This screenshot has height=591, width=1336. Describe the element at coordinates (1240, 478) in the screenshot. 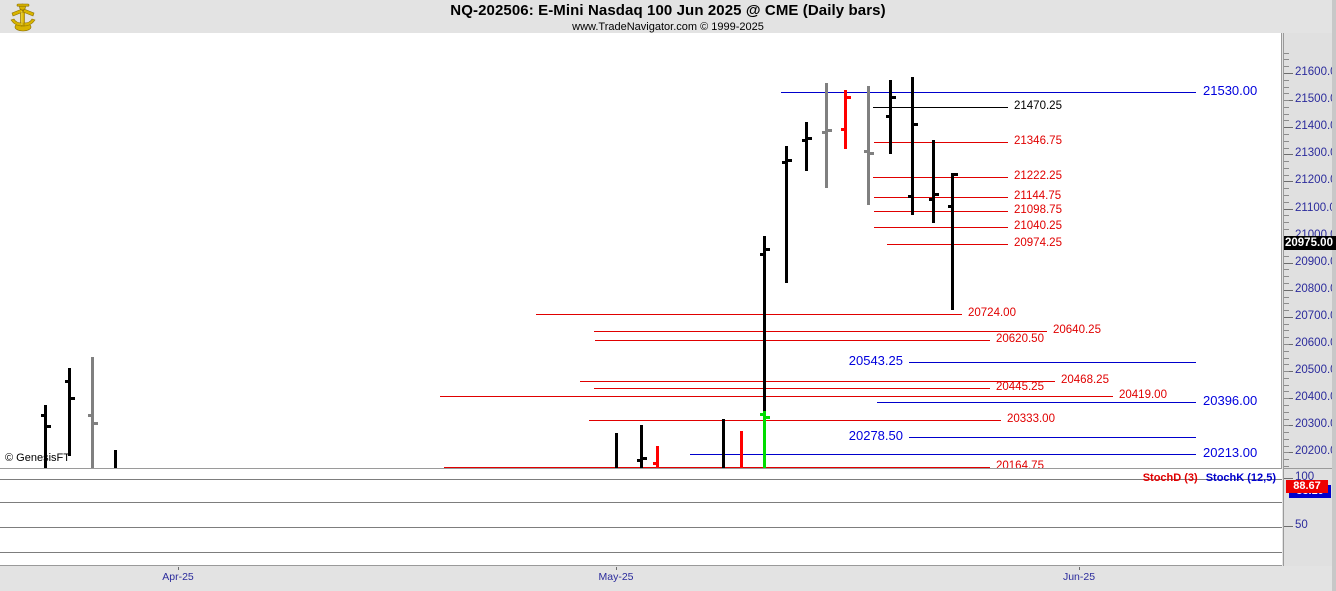

I see `stochk-legend-label: StochK (12,5)` at that location.